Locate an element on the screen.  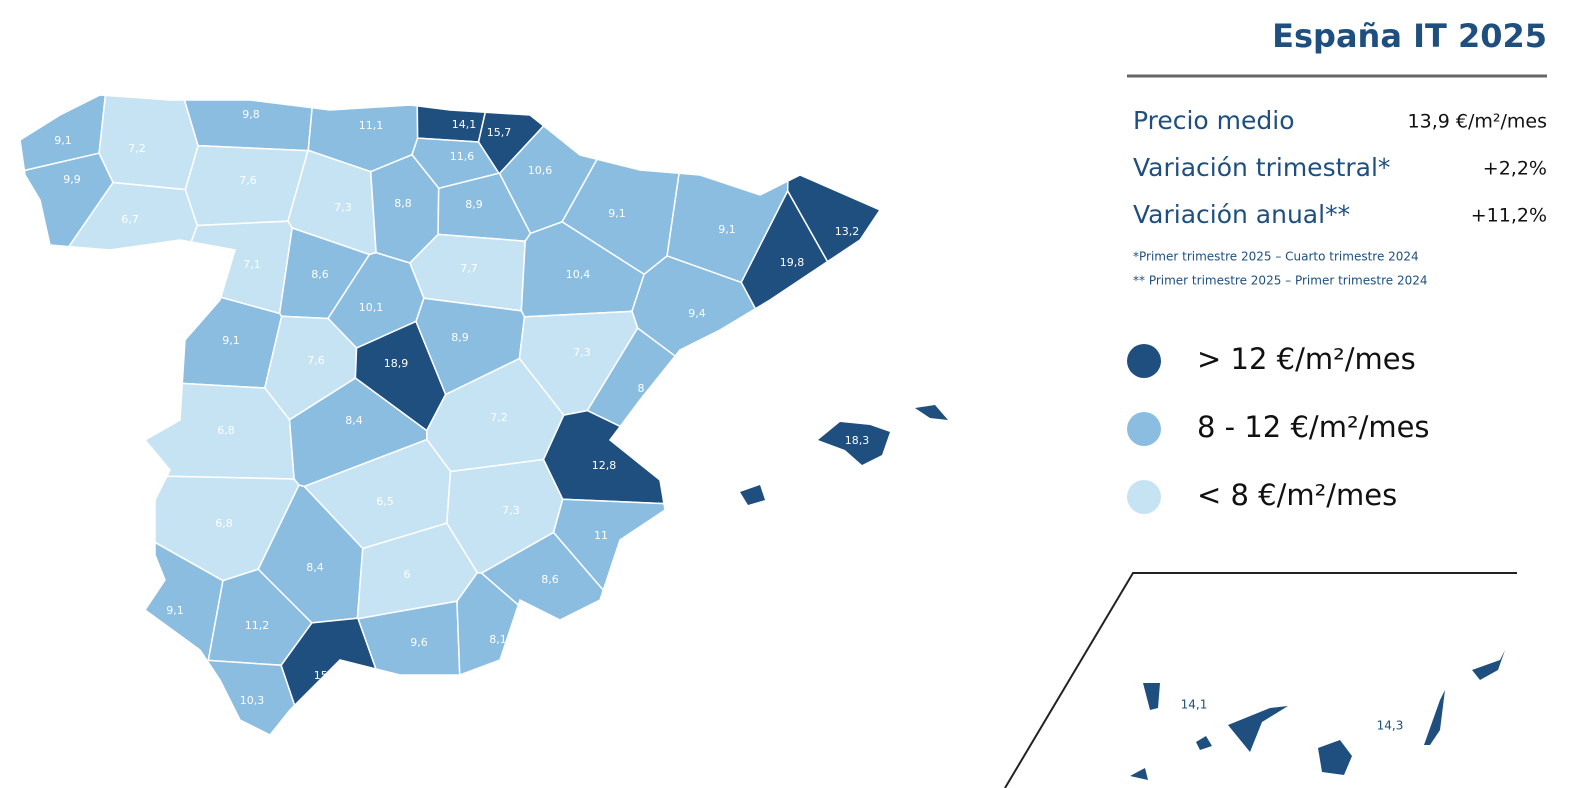
province-label: 10,6 is located at coordinates (540, 170).